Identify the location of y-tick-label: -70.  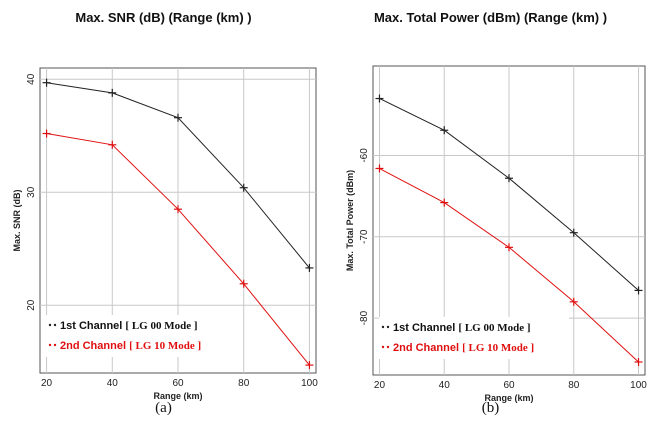
(364, 236).